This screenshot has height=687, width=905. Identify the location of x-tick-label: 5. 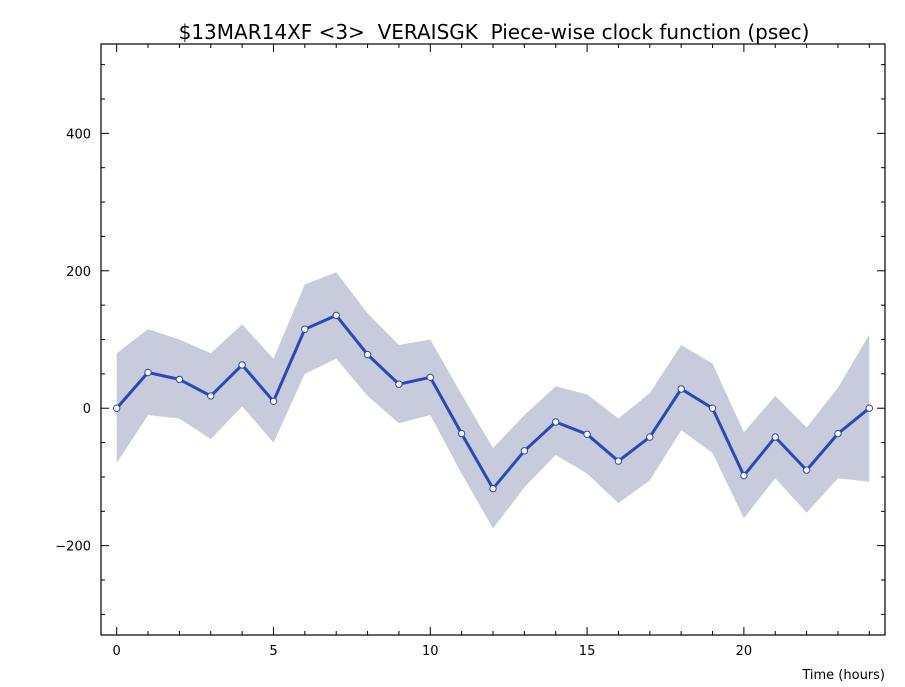
(273, 651).